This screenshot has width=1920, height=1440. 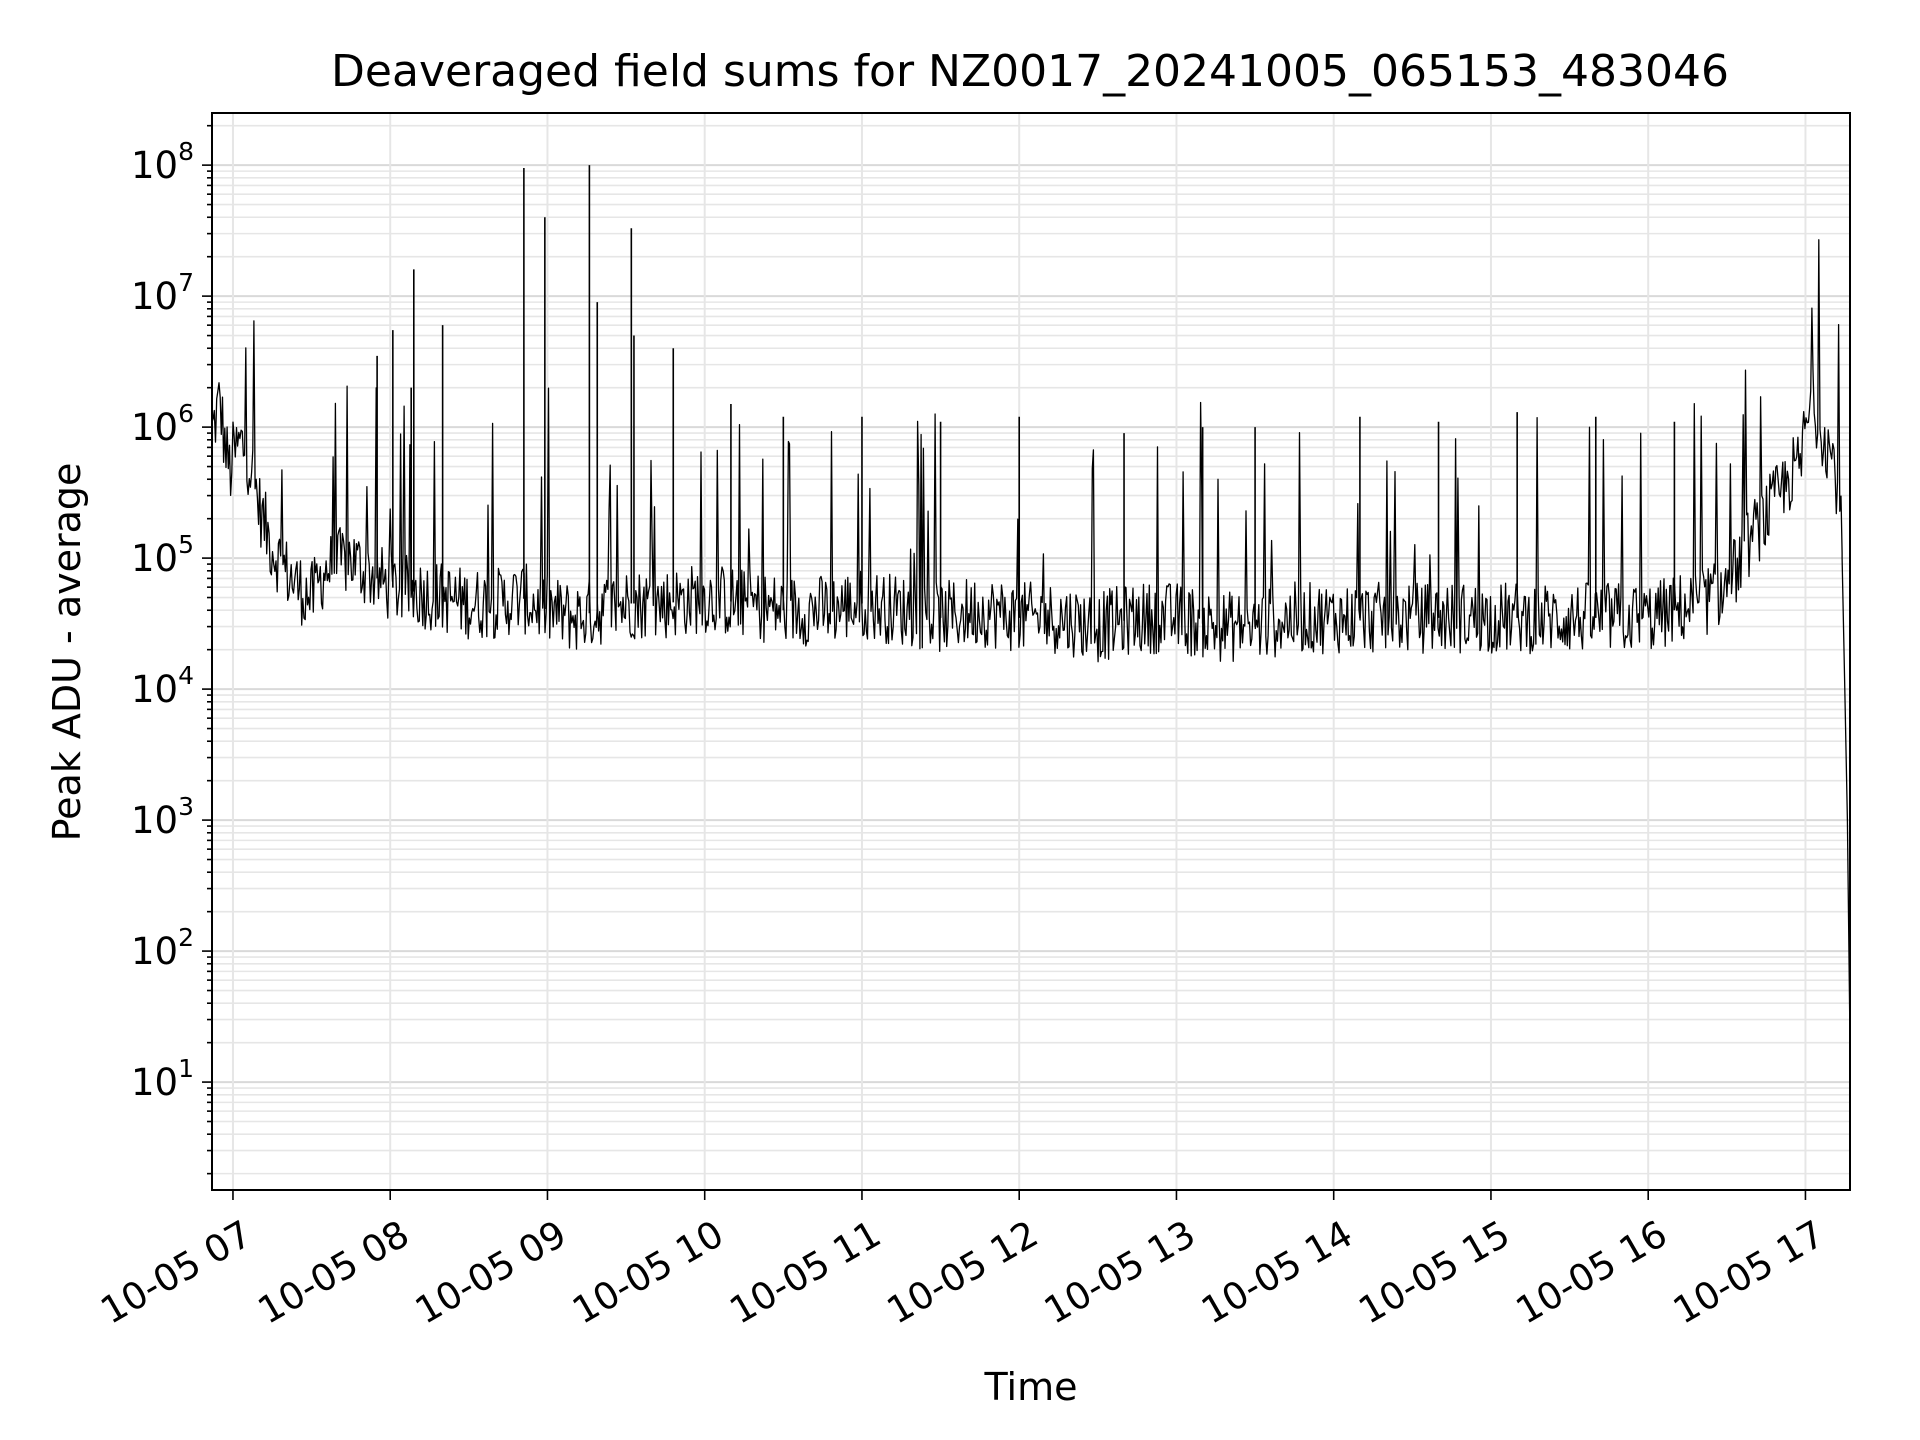 I want to click on y-tick-label: 10¹, so click(x=162, y=1079).